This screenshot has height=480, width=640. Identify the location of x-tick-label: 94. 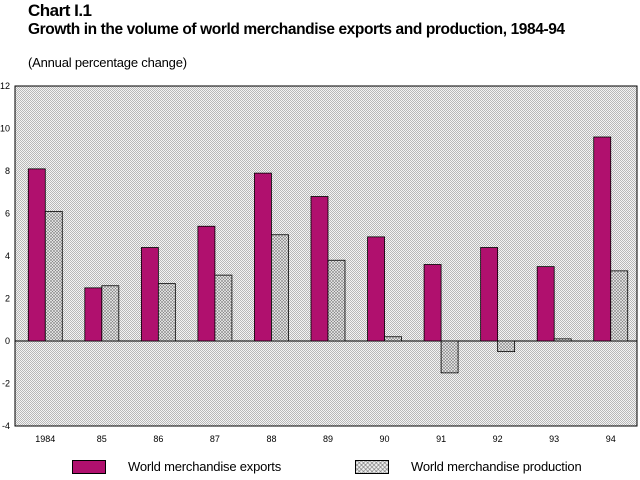
(611, 439).